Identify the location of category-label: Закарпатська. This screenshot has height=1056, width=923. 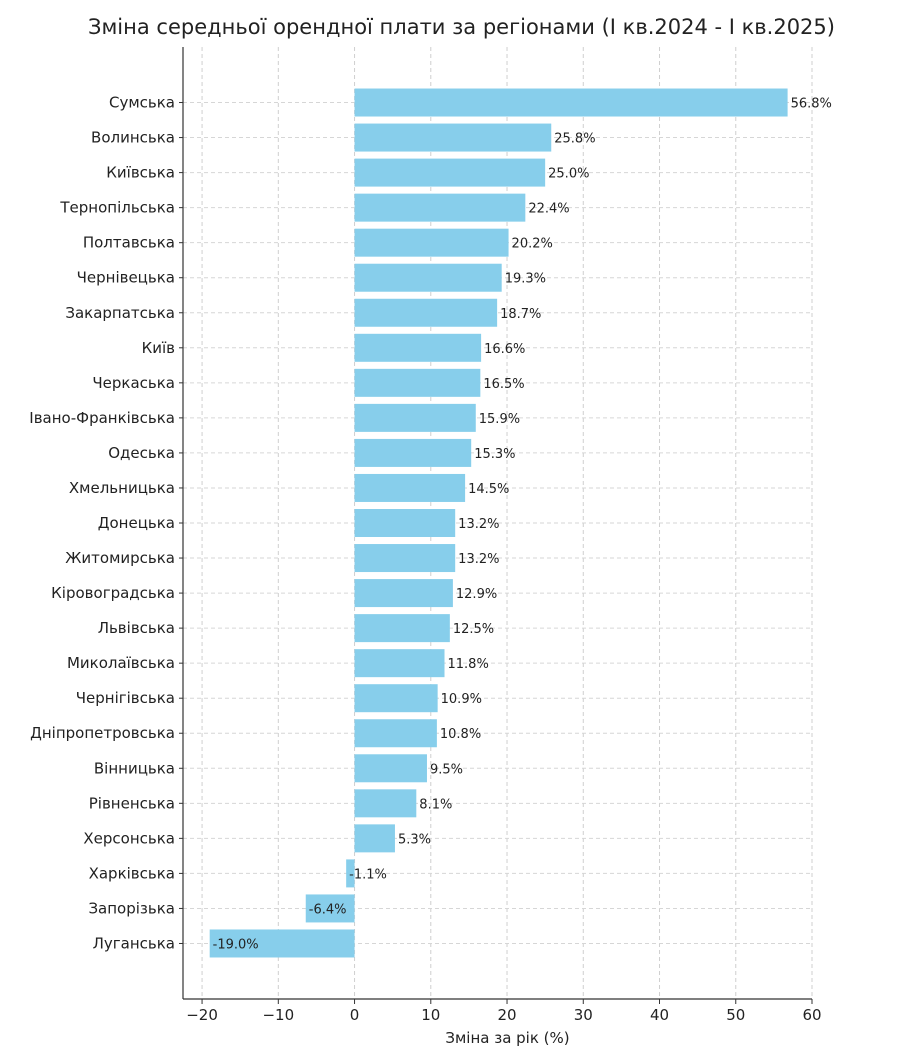
(120, 313).